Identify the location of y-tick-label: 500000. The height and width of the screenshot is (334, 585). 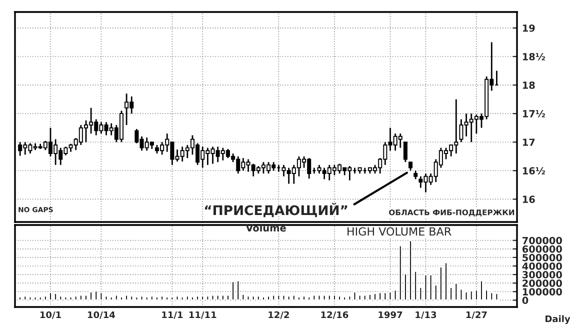
(542, 258).